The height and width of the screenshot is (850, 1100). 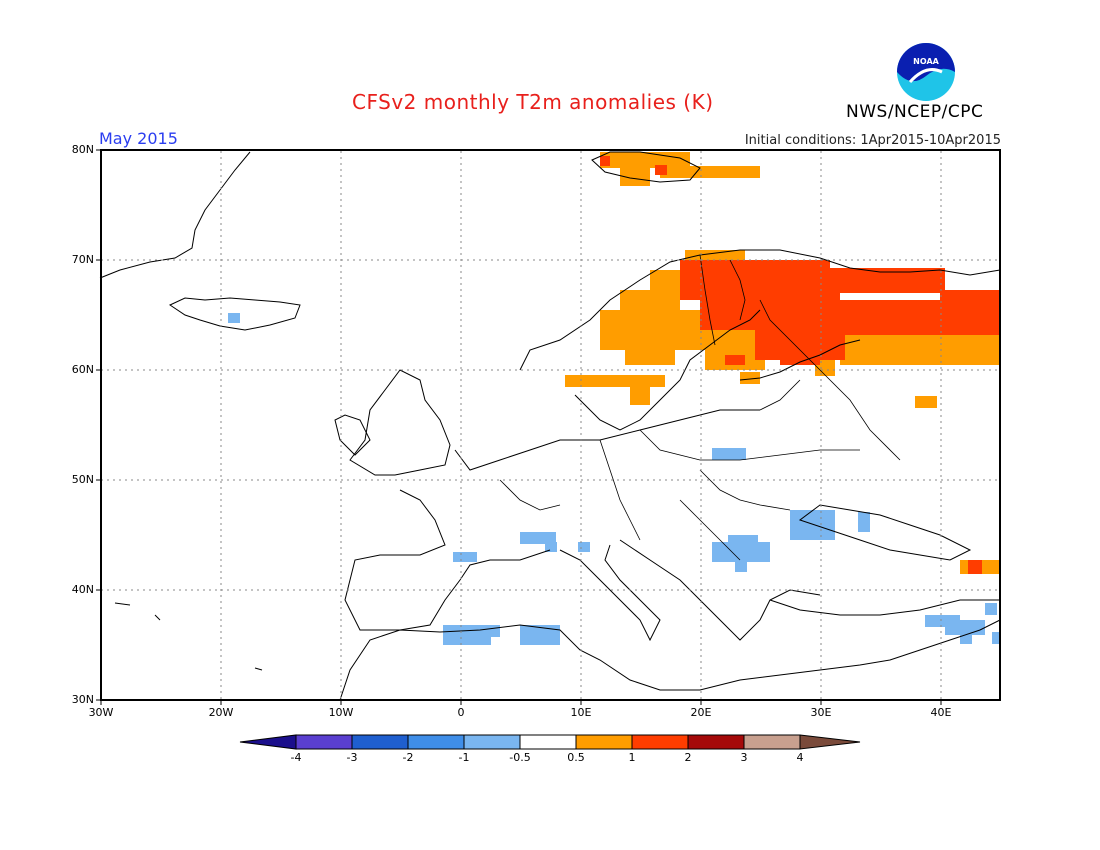 What do you see at coordinates (533, 102) in the screenshot?
I see `chart-title: CFSv2 monthly T2m anomalies (K)` at bounding box center [533, 102].